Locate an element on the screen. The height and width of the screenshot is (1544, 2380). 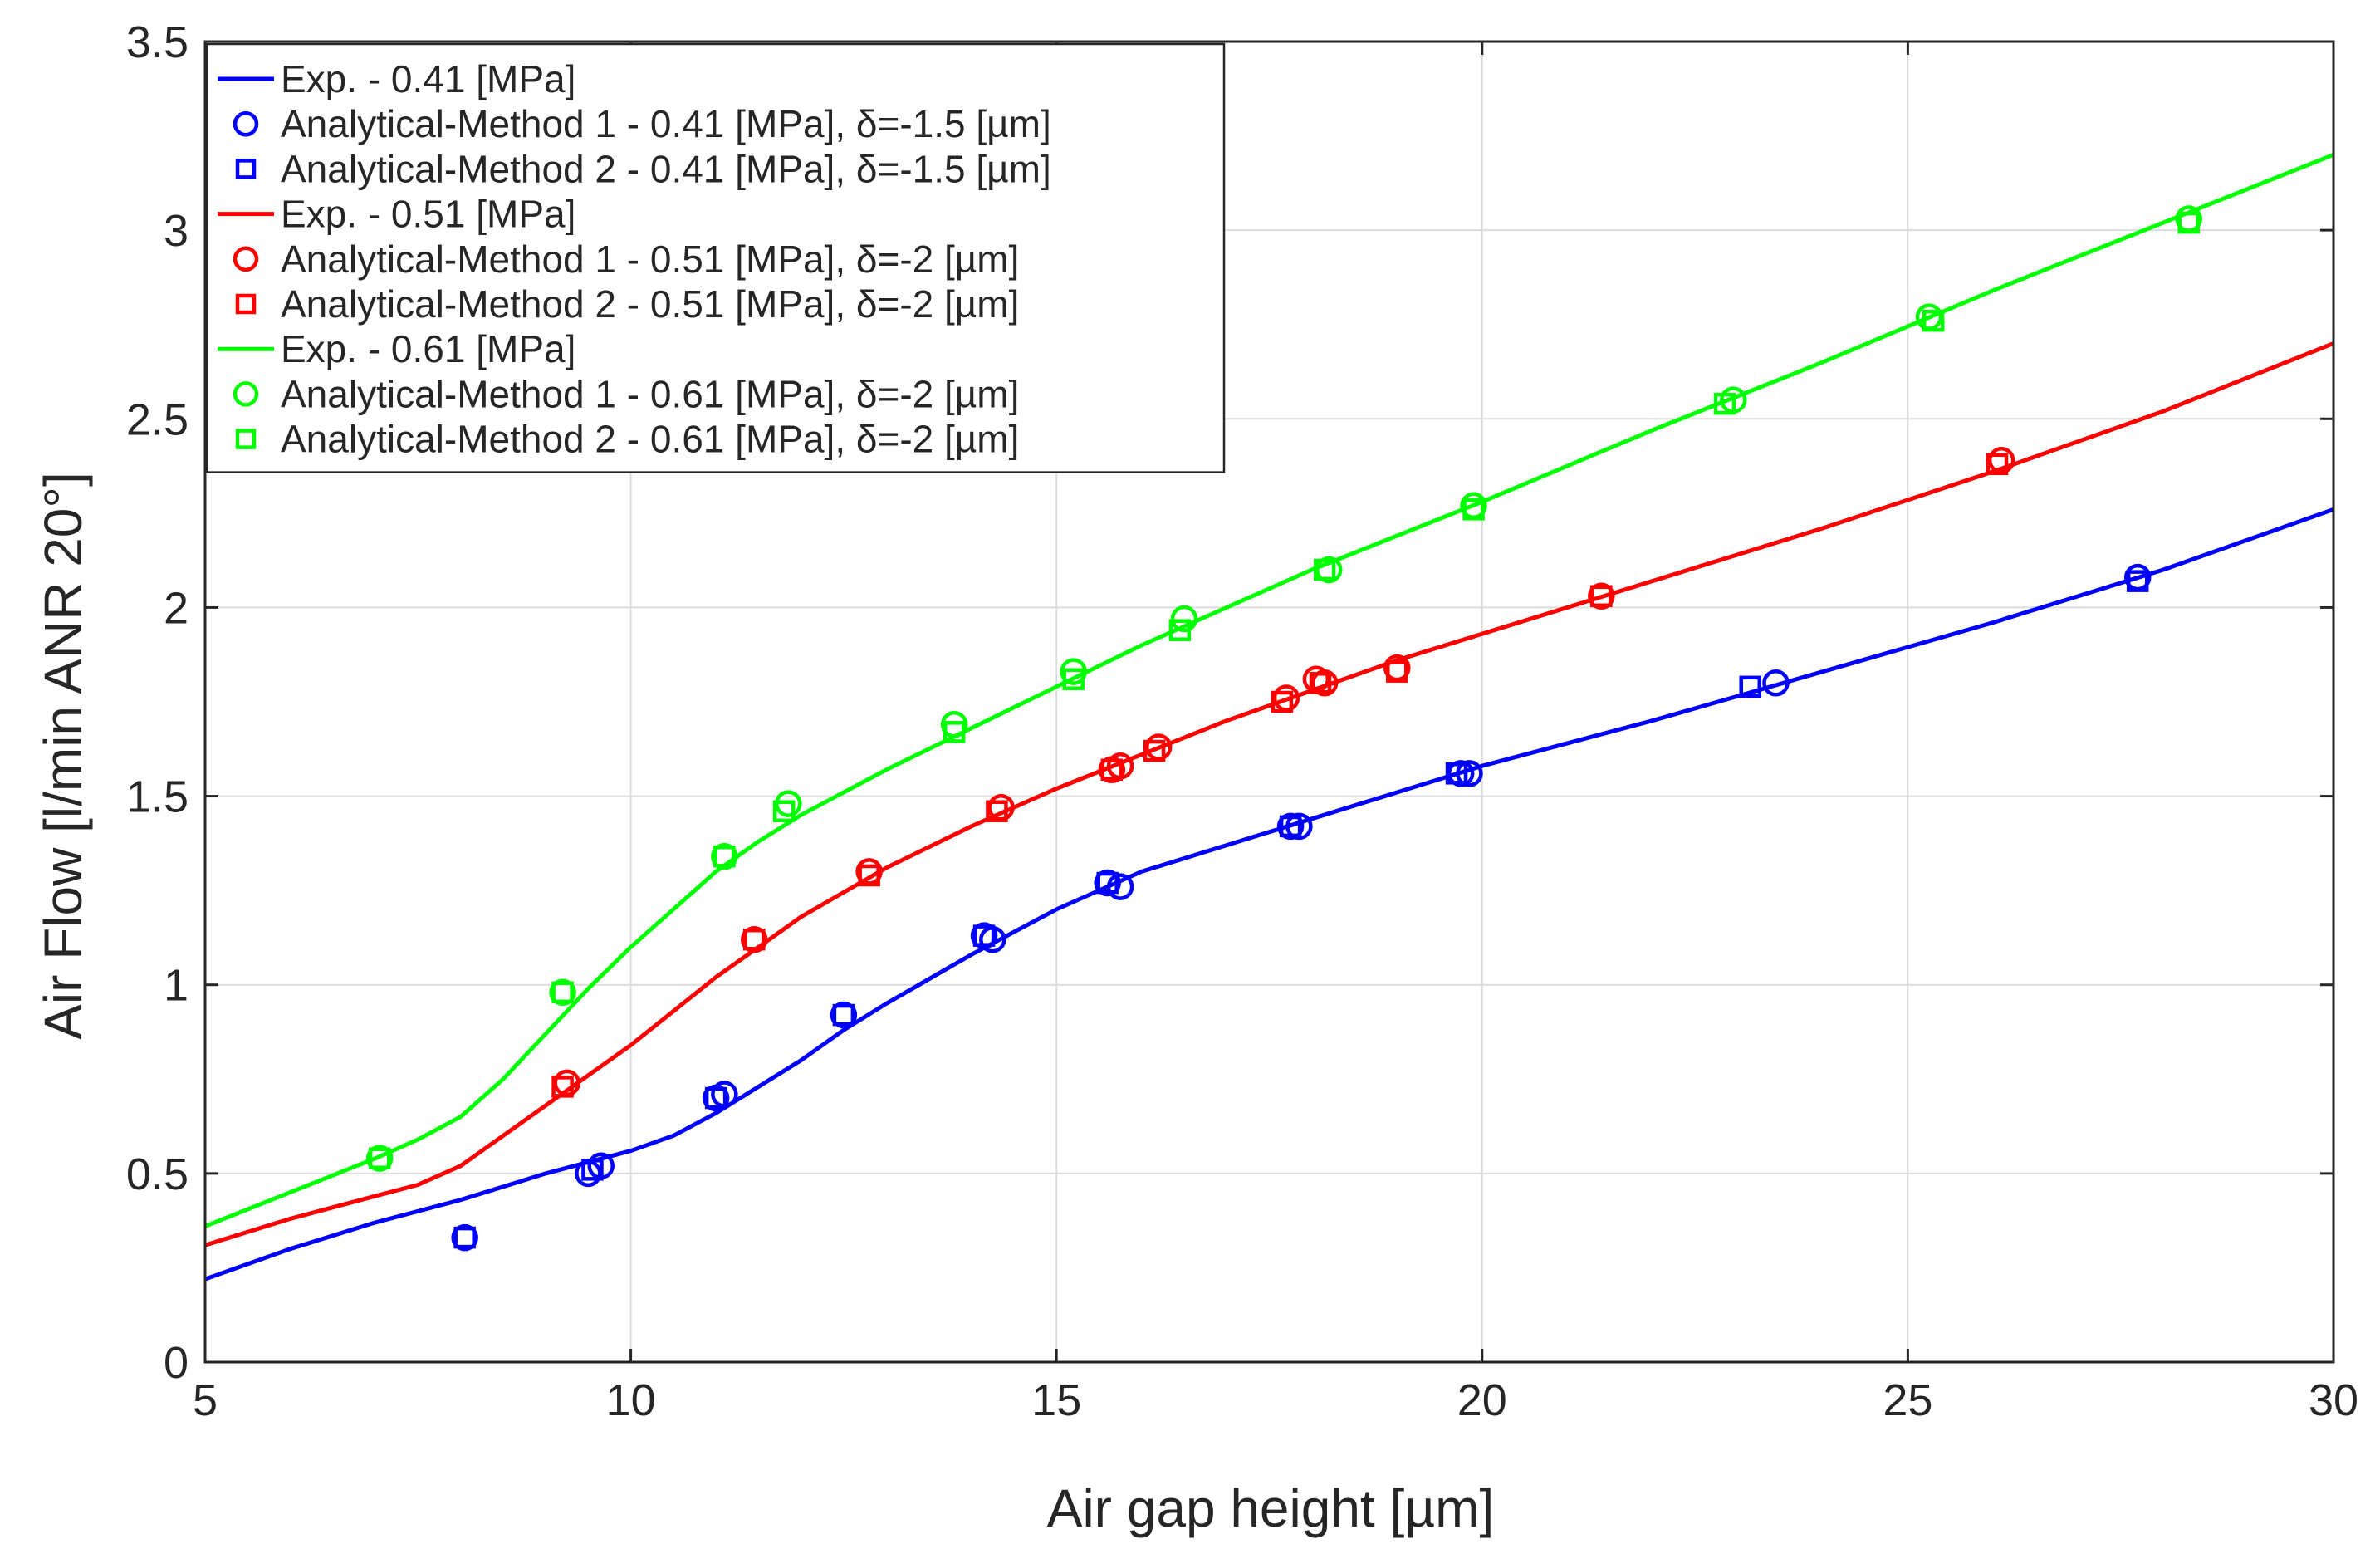
legend-entry: Exp. - 0.61 [MPa] is located at coordinates (396, 348).